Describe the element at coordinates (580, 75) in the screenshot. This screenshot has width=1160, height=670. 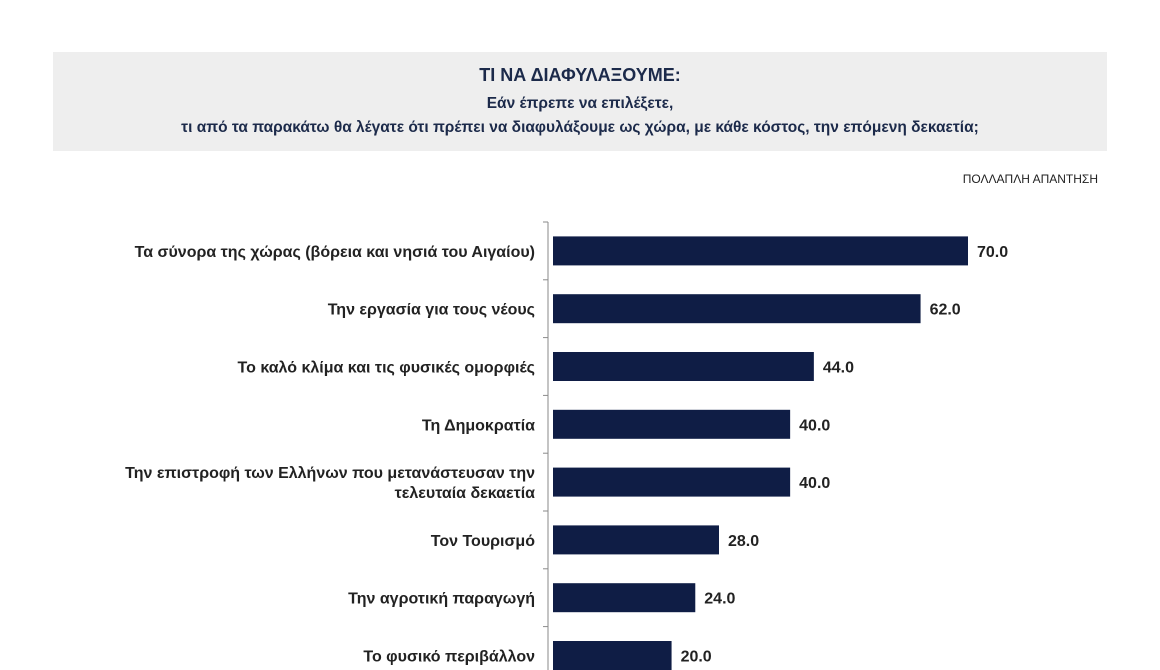
I see `chart-title: ΤΙ ΝΑ ΔΙΑΦΥΛΑΞΟΥΜΕ:` at that location.